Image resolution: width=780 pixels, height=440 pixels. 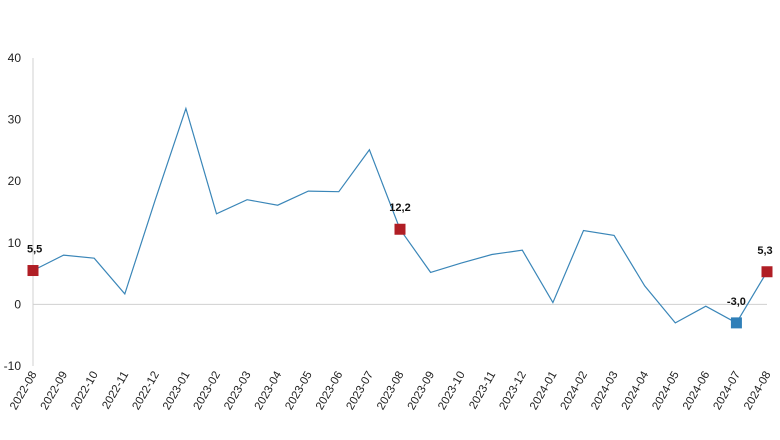 I want to click on x-tick-label: 2023-06, so click(x=330, y=391).